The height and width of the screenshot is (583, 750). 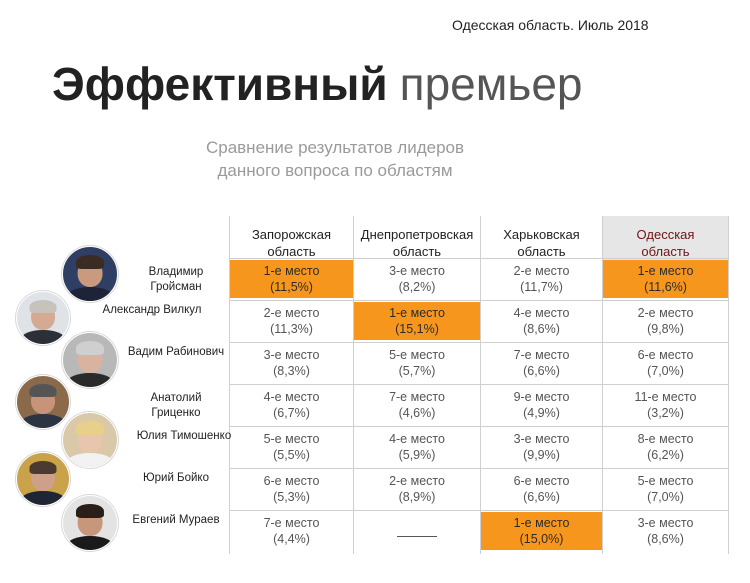 What do you see at coordinates (176, 478) in the screenshot?
I see `candidate-name-line1: Юрий Бойко` at bounding box center [176, 478].